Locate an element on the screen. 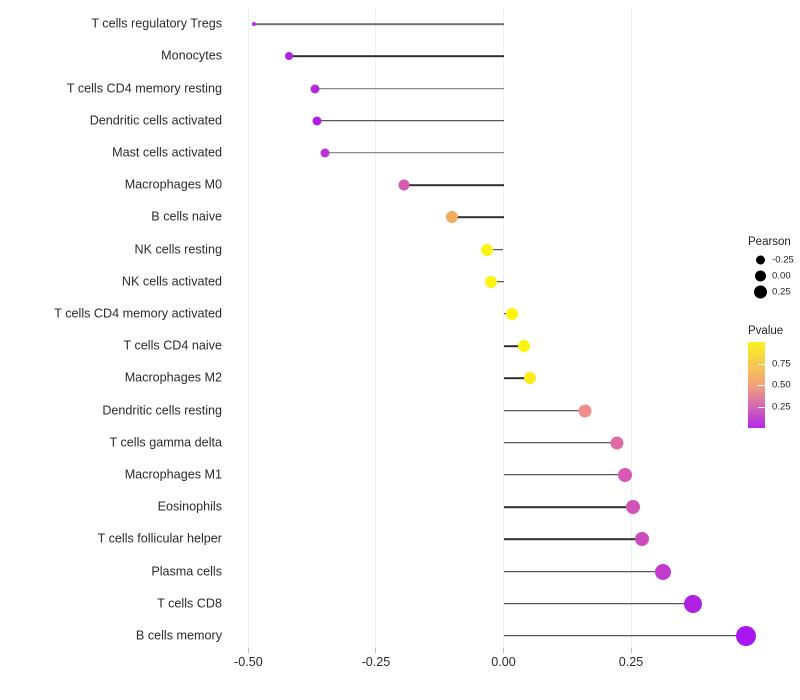 The width and height of the screenshot is (800, 700). y-axis-tick-label: Mast cells activated is located at coordinates (167, 152).